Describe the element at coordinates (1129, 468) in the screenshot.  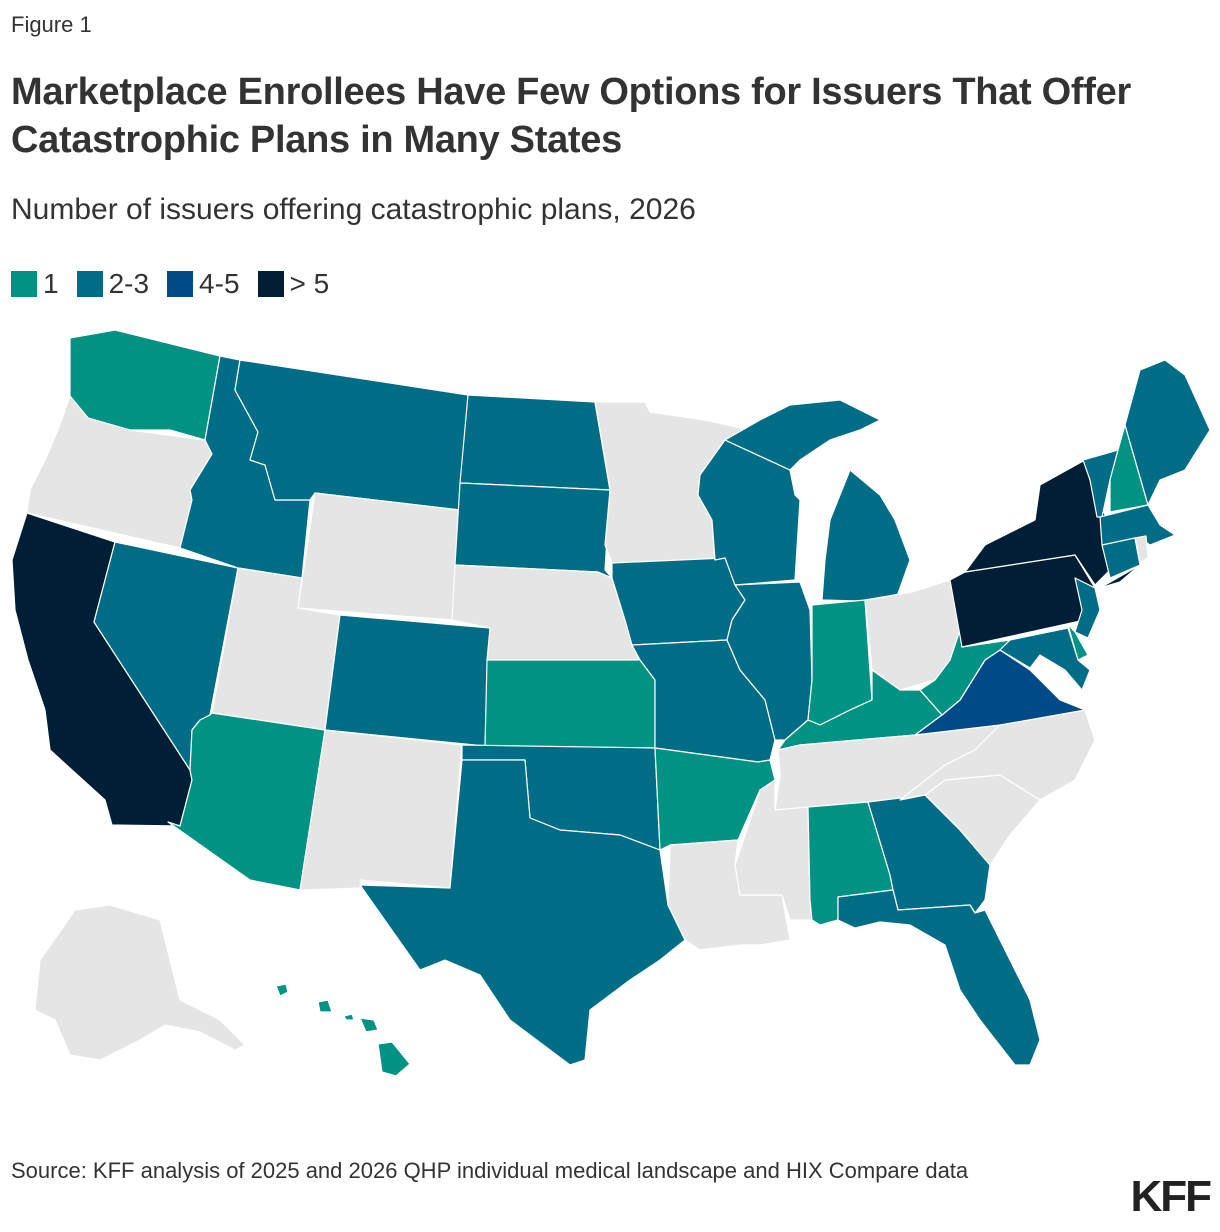
I see `state-nh` at that location.